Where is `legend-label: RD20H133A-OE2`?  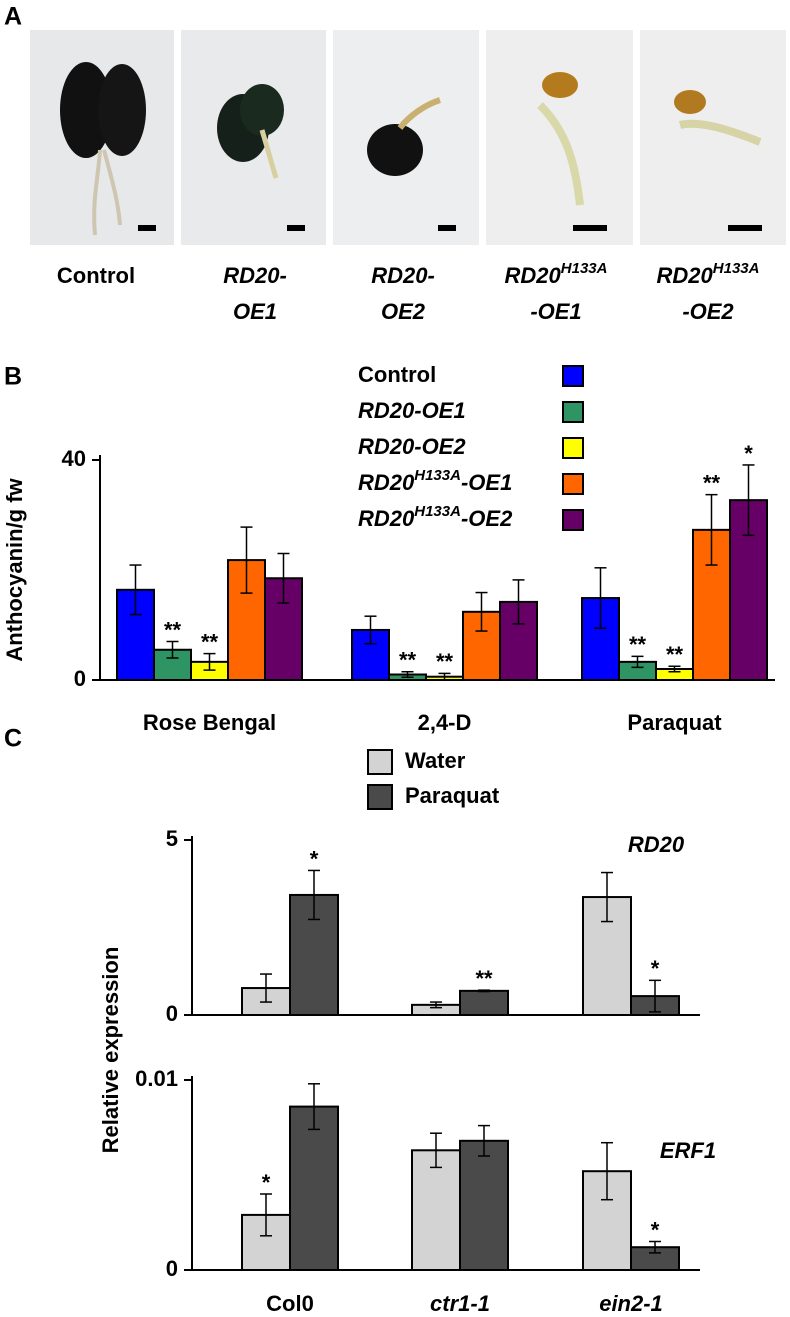
legend-label: RD20H133A-OE2 is located at coordinates (435, 517).